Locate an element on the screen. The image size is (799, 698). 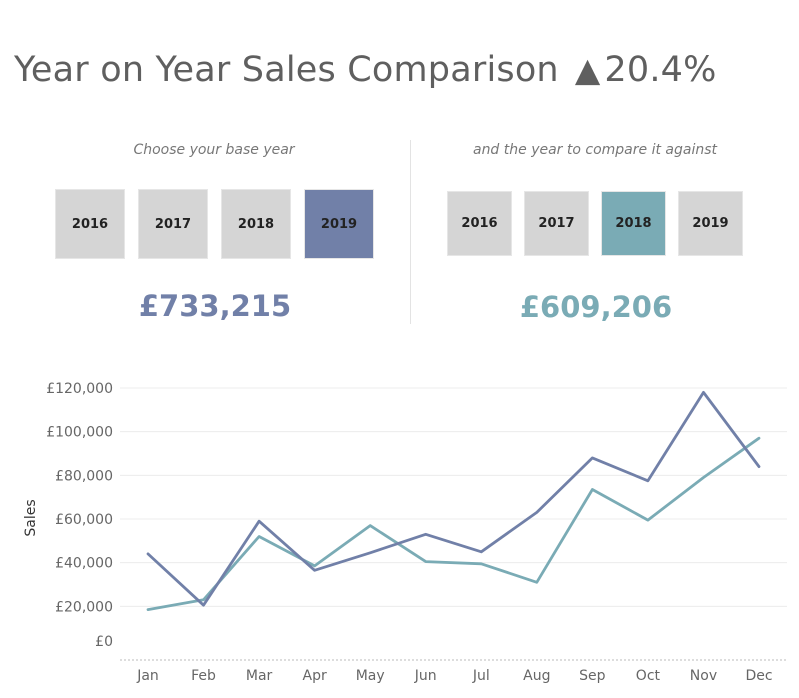
base-year-button-2016: 2016 is located at coordinates (90, 224).